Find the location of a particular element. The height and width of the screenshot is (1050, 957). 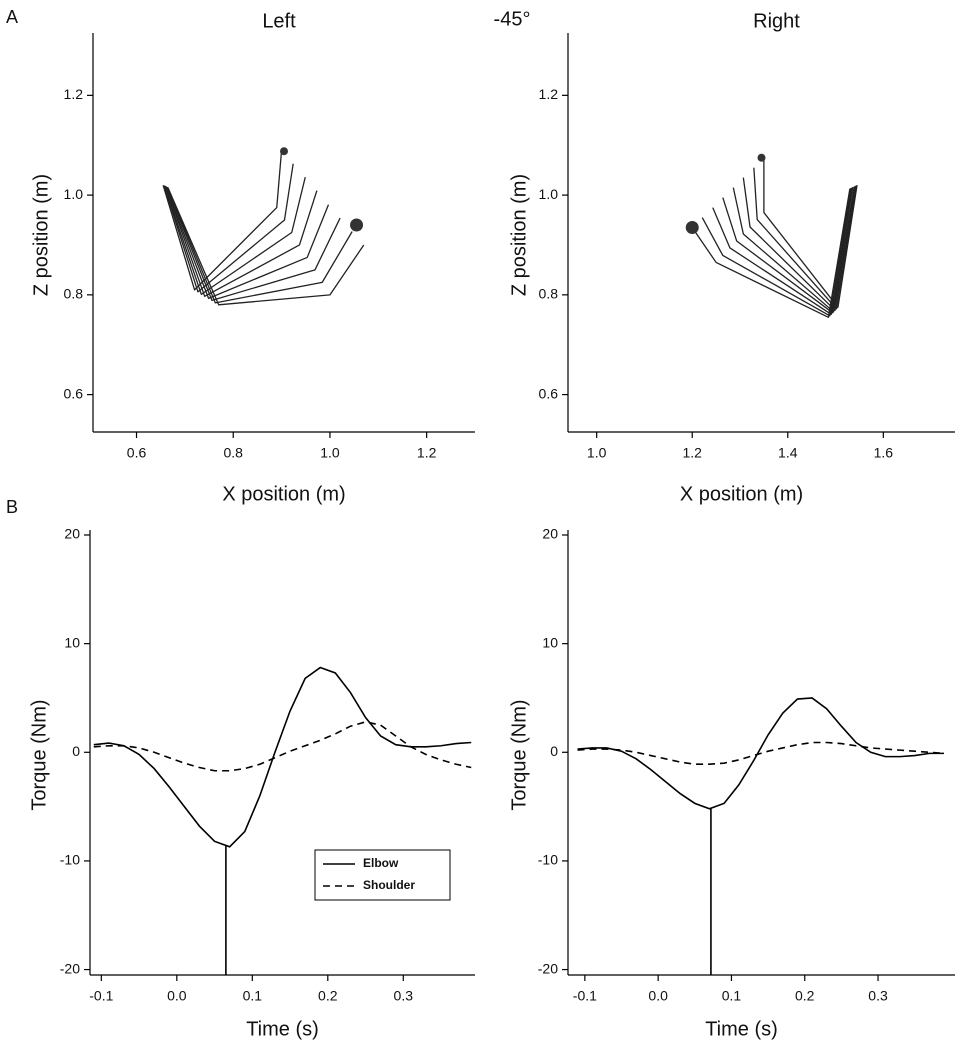

x-tick-label: 1.4 is located at coordinates (788, 453).